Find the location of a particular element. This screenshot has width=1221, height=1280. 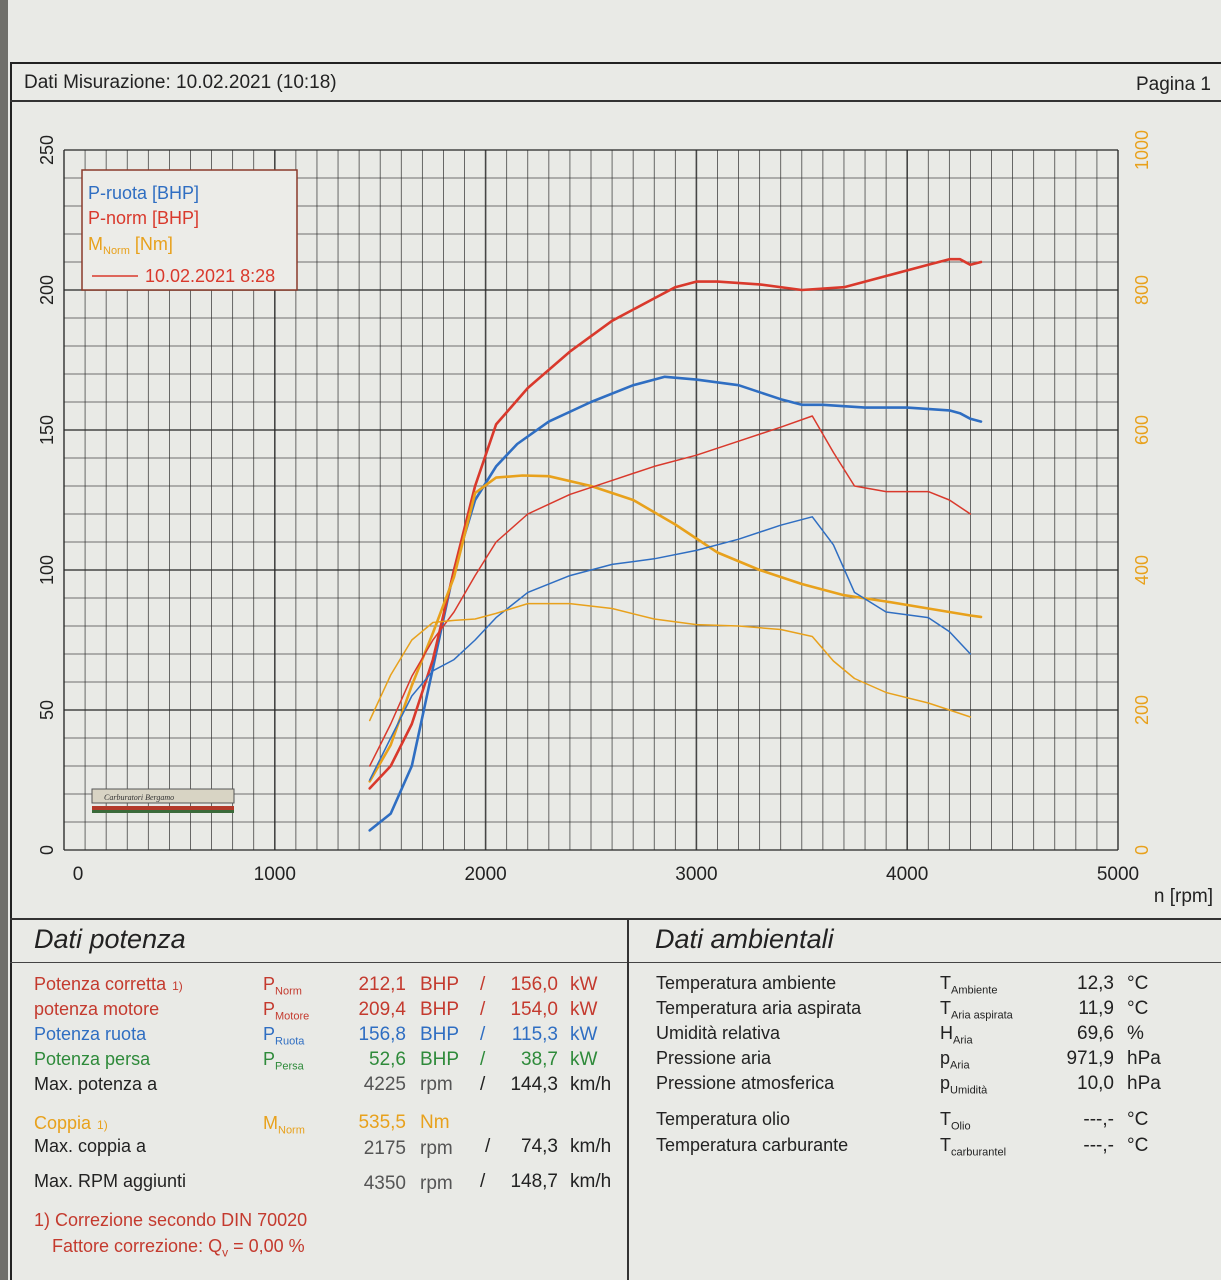

ambient-row-symbol: HAria is located at coordinates (956, 1035).